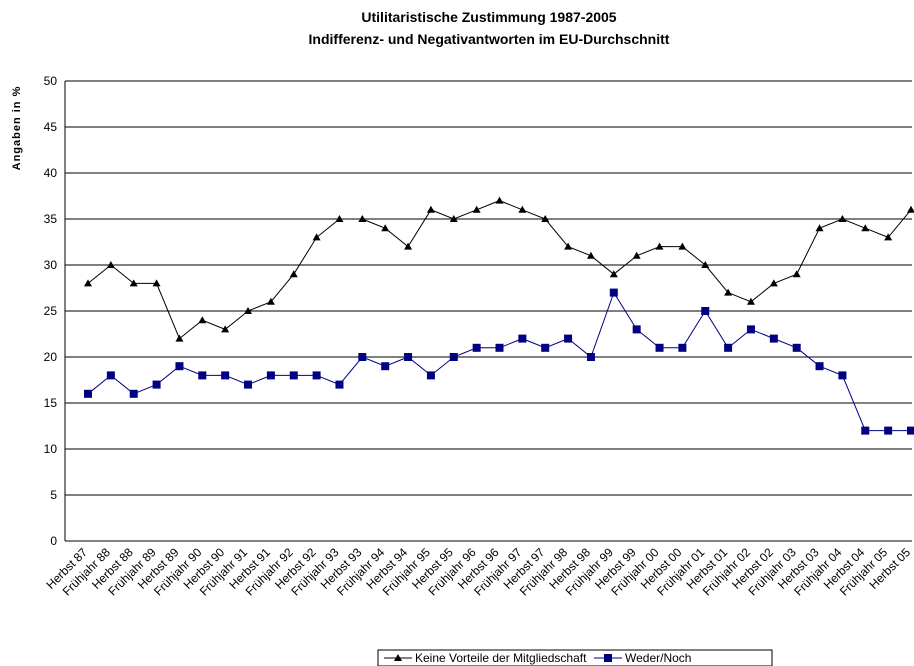 The image size is (914, 666). Describe the element at coordinates (51, 127) in the screenshot. I see `y-tick-label: 45` at that location.